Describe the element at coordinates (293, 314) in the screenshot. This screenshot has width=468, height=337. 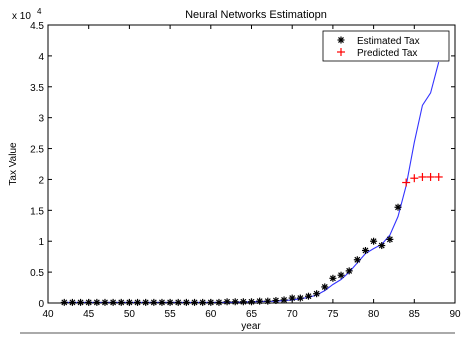
I see `x-tick-label: 70` at that location.